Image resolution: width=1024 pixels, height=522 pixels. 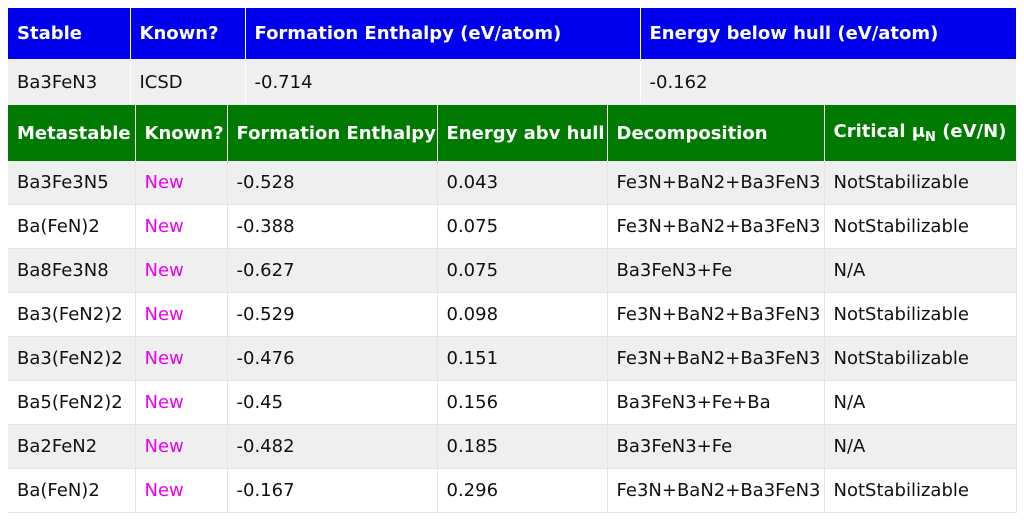 I want to click on table-cell: 0.296, so click(x=522, y=490).